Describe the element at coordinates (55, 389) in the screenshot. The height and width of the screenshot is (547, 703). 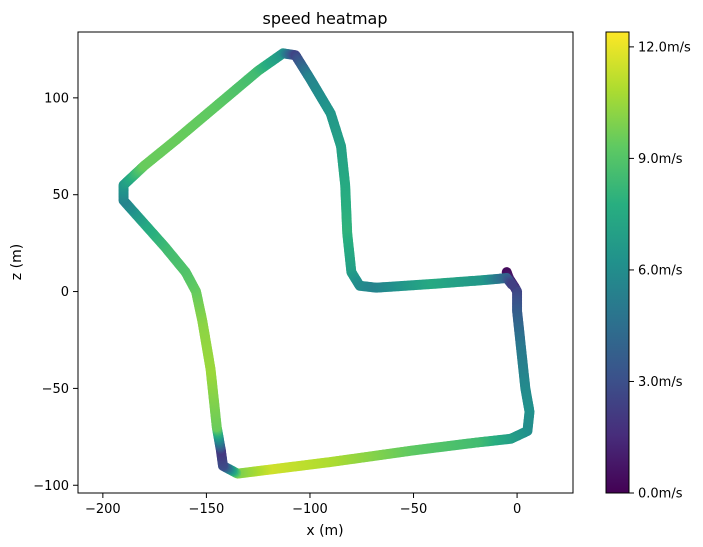
I see `y-tick-label: −50` at that location.